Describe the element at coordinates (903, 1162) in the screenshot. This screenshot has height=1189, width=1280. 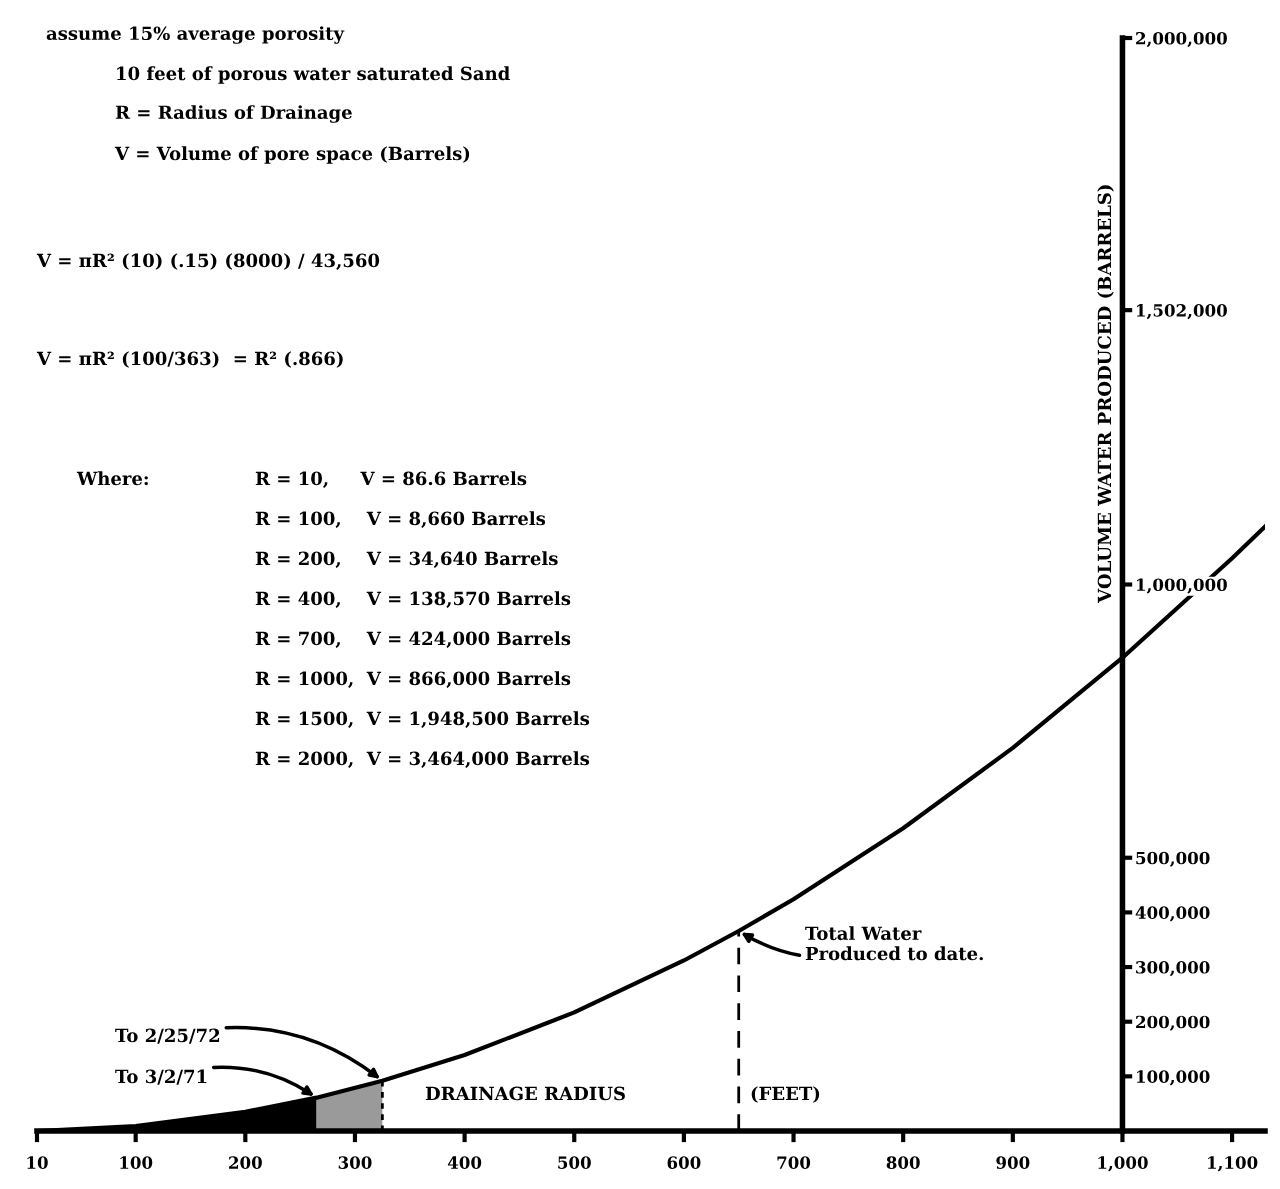
I see `x-tick-label: 800` at that location.